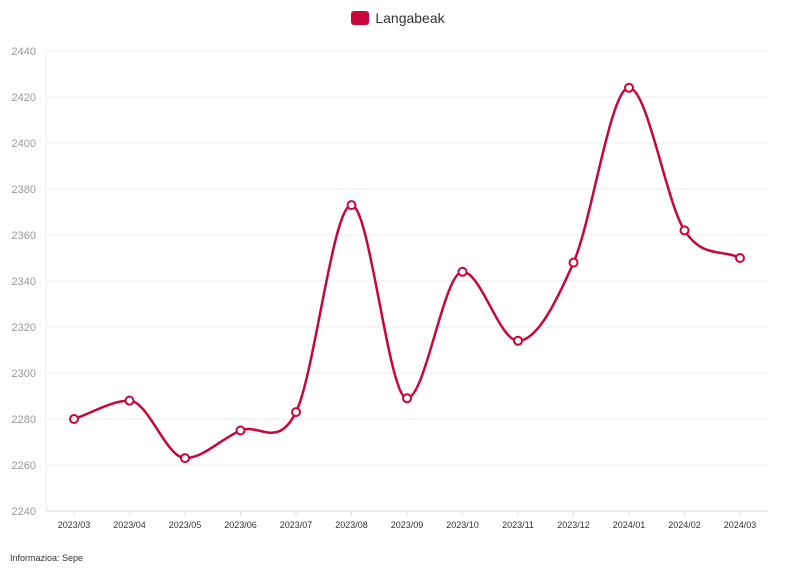 This screenshot has width=796, height=575. What do you see at coordinates (24, 52) in the screenshot?
I see `y-tick-label: 2440` at bounding box center [24, 52].